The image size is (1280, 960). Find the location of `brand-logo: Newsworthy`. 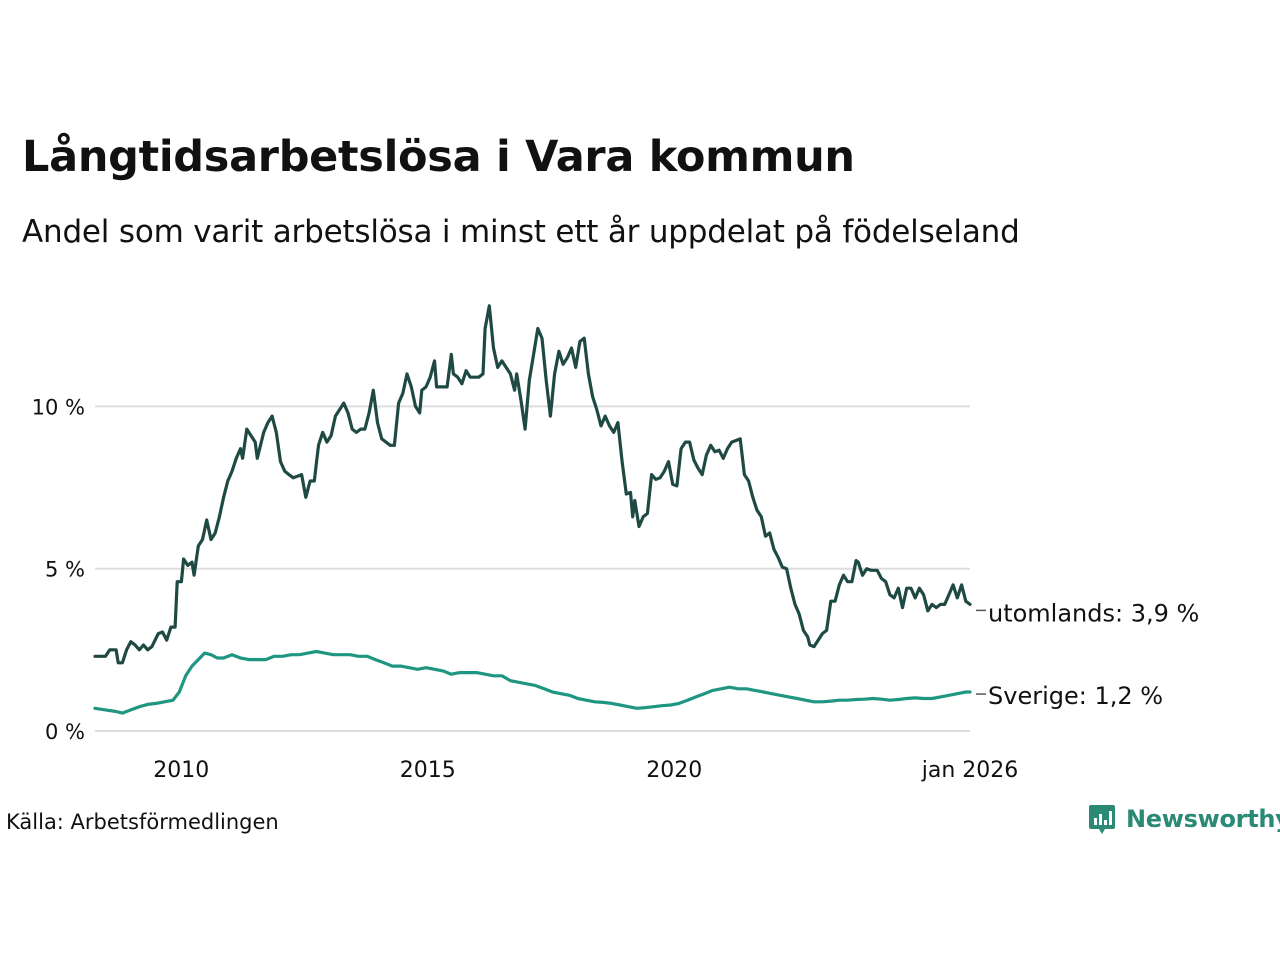

brand-logo: Newsworthy is located at coordinates (1184, 819).